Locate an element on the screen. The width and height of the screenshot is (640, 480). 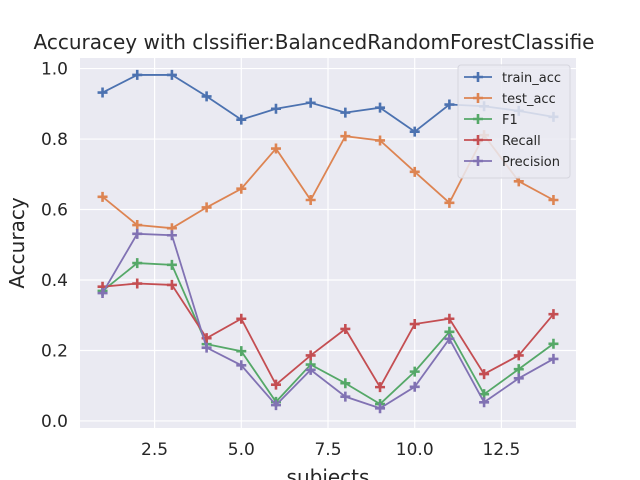
x-tick-label: 2.5 is located at coordinates (154, 450).